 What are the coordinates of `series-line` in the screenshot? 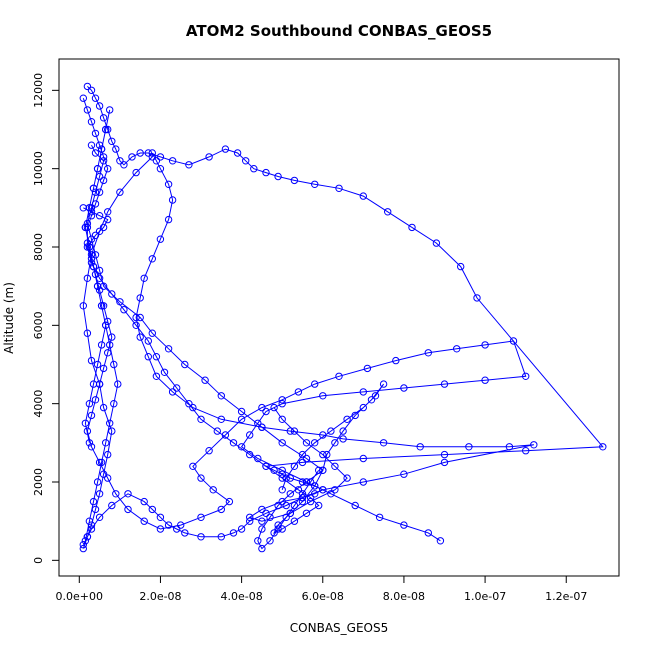 It's located at (101, 325).